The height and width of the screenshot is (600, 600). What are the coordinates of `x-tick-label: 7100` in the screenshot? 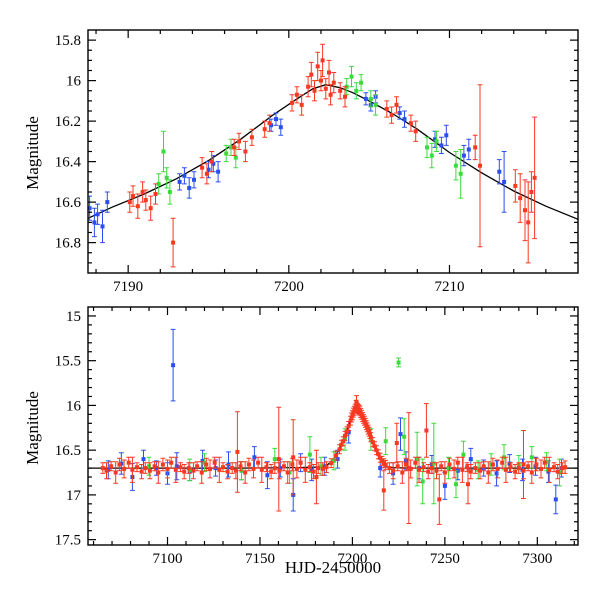 It's located at (168, 559).